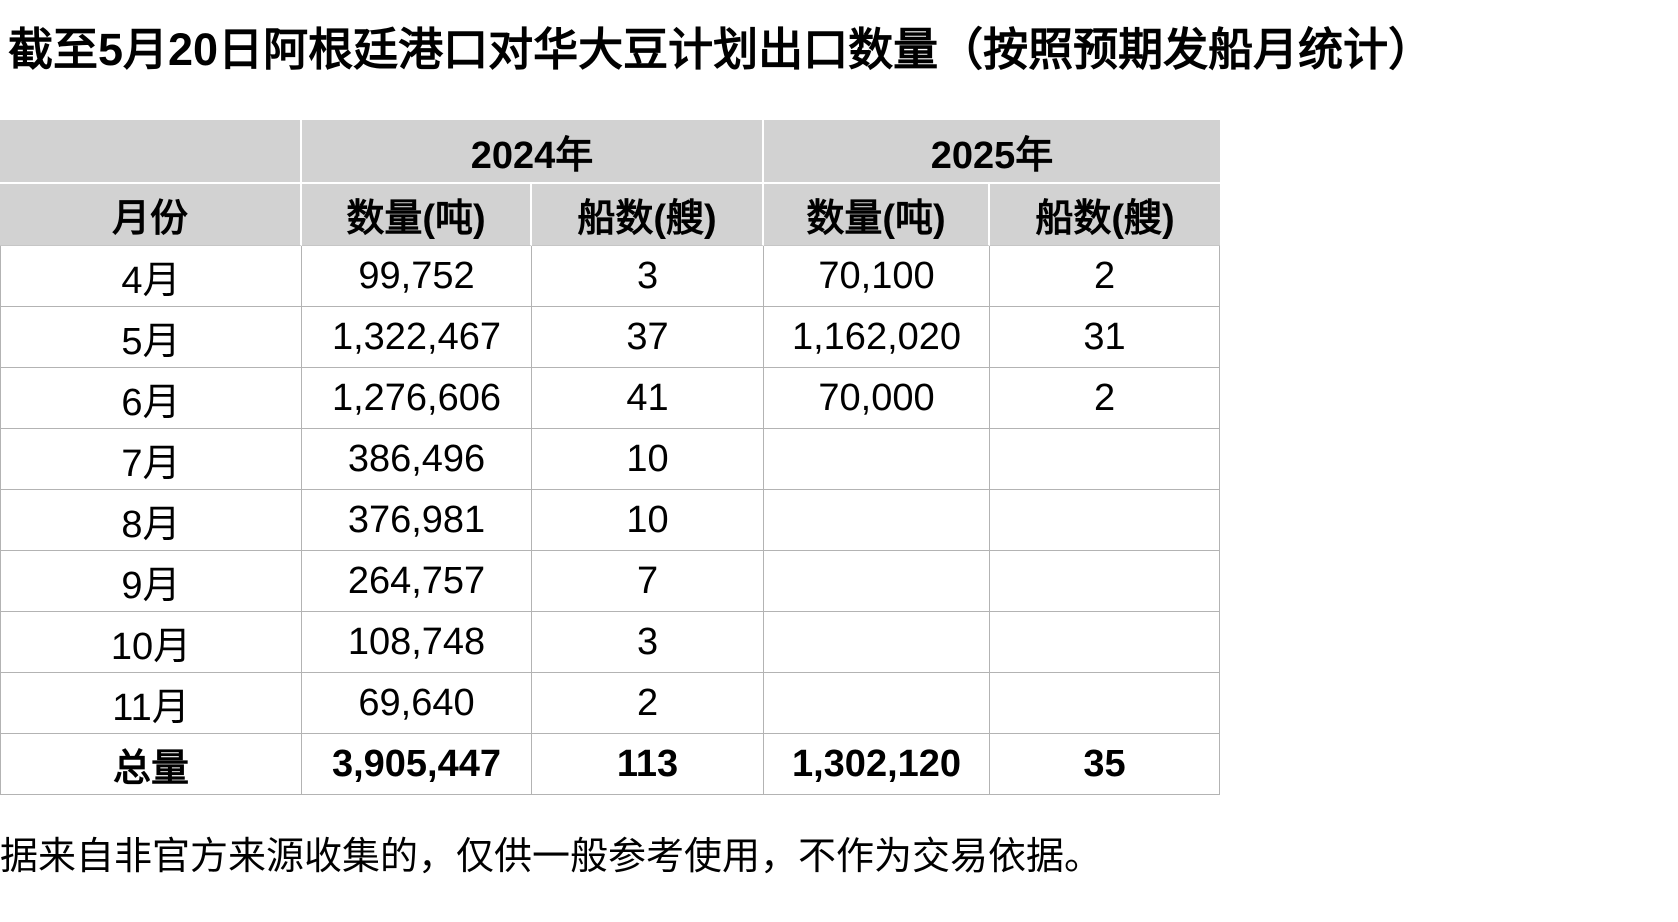 This screenshot has width=1678, height=922. I want to click on cell-month: 5月, so click(151, 337).